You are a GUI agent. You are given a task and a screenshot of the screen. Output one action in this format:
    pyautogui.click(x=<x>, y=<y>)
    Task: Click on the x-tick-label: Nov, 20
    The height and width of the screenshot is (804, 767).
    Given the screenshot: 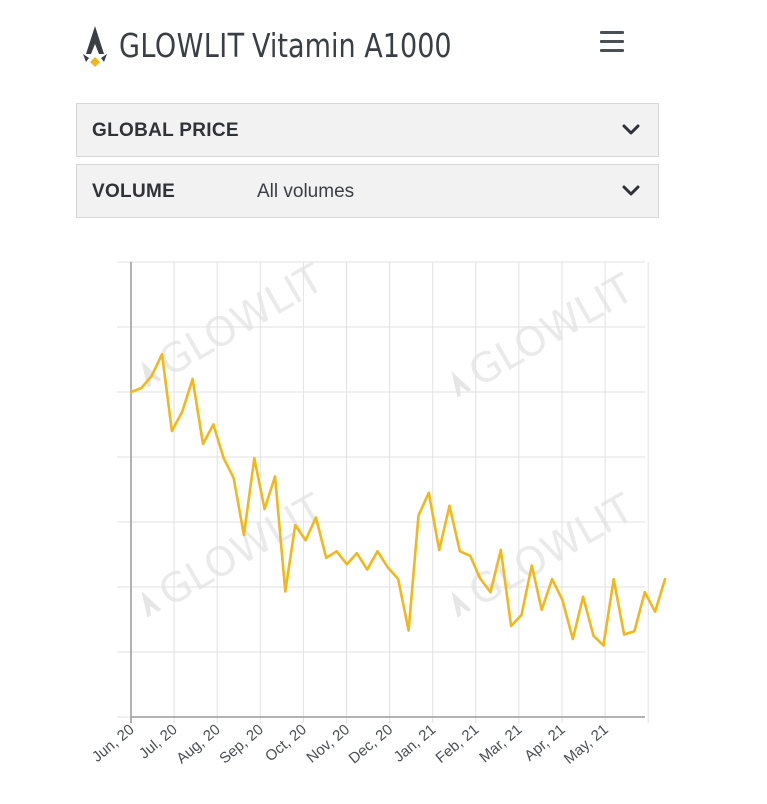 What is the action you would take?
    pyautogui.click(x=328, y=744)
    